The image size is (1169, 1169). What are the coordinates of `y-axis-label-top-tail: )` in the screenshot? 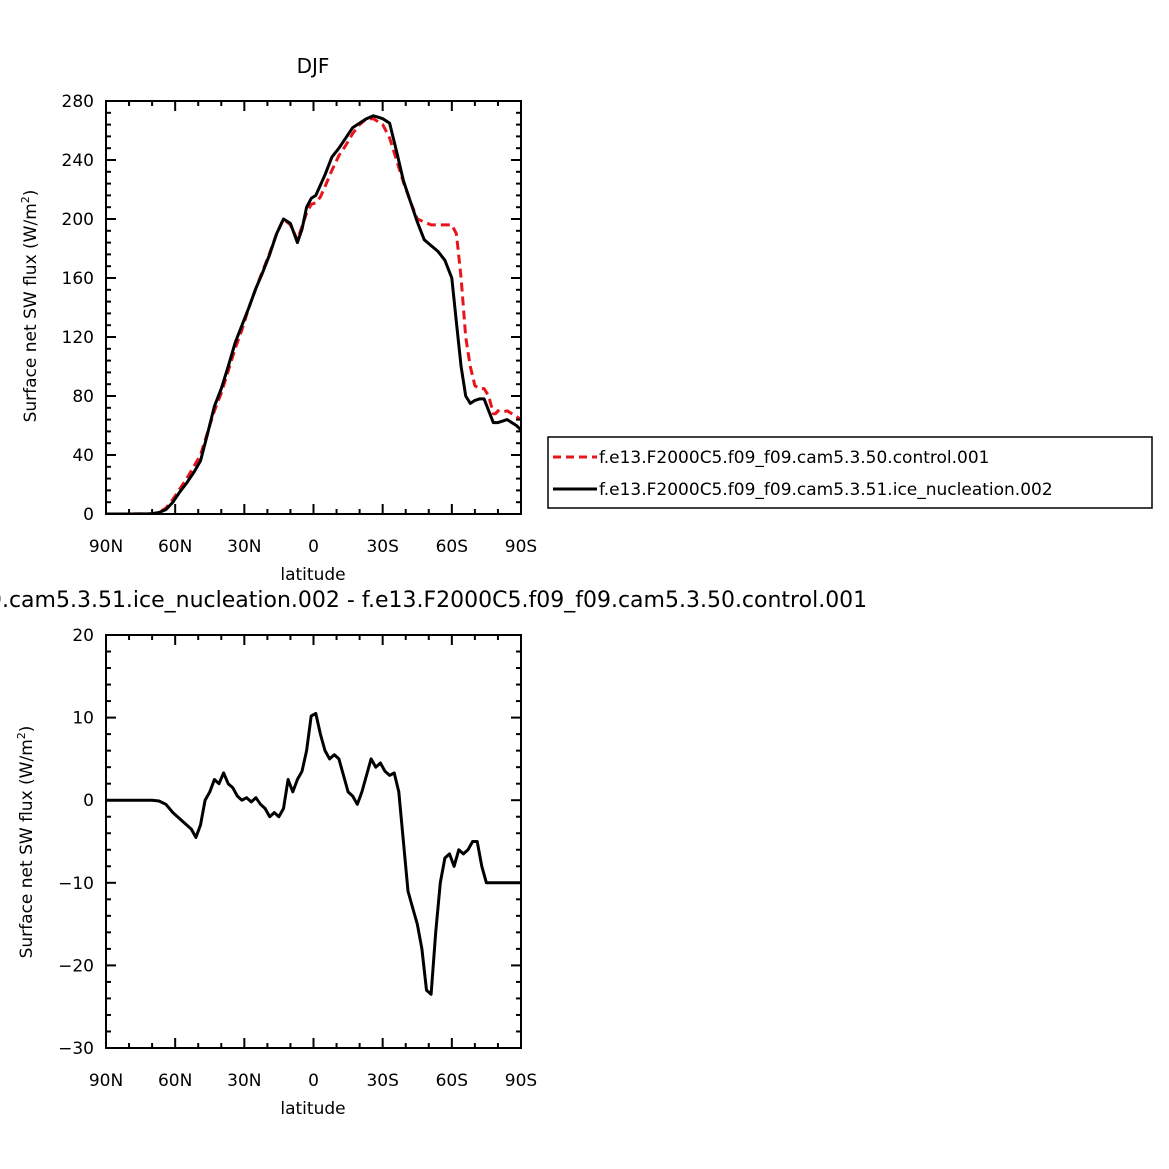 It's located at (31, 193).